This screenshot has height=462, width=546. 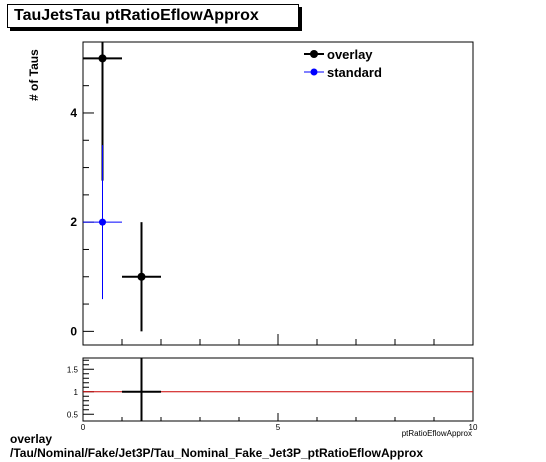 I want to click on legend-standard-marker, so click(x=314, y=72).